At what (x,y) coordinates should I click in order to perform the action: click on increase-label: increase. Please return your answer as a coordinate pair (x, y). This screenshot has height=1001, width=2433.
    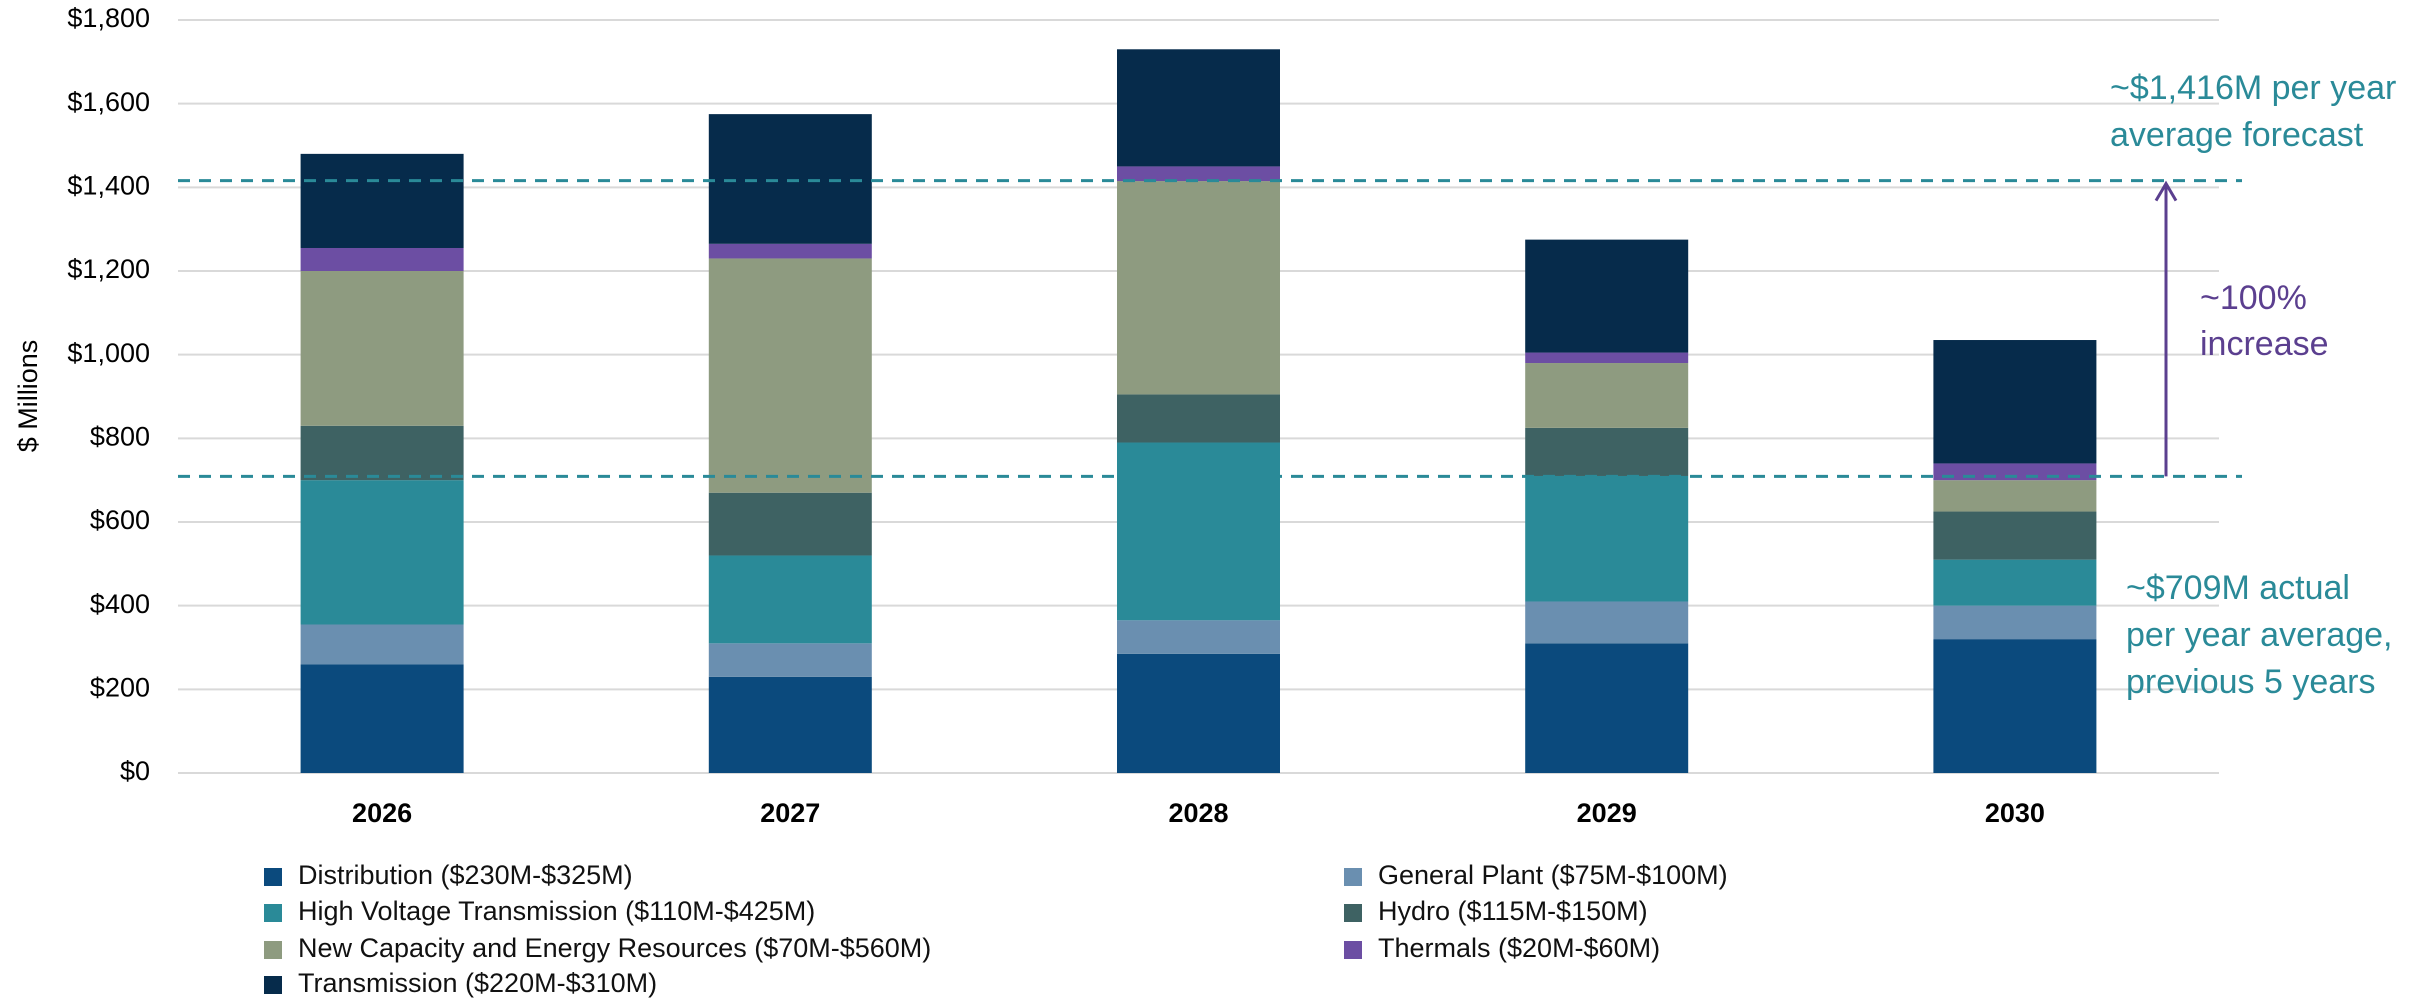
    Looking at the image, I should click on (2264, 344).